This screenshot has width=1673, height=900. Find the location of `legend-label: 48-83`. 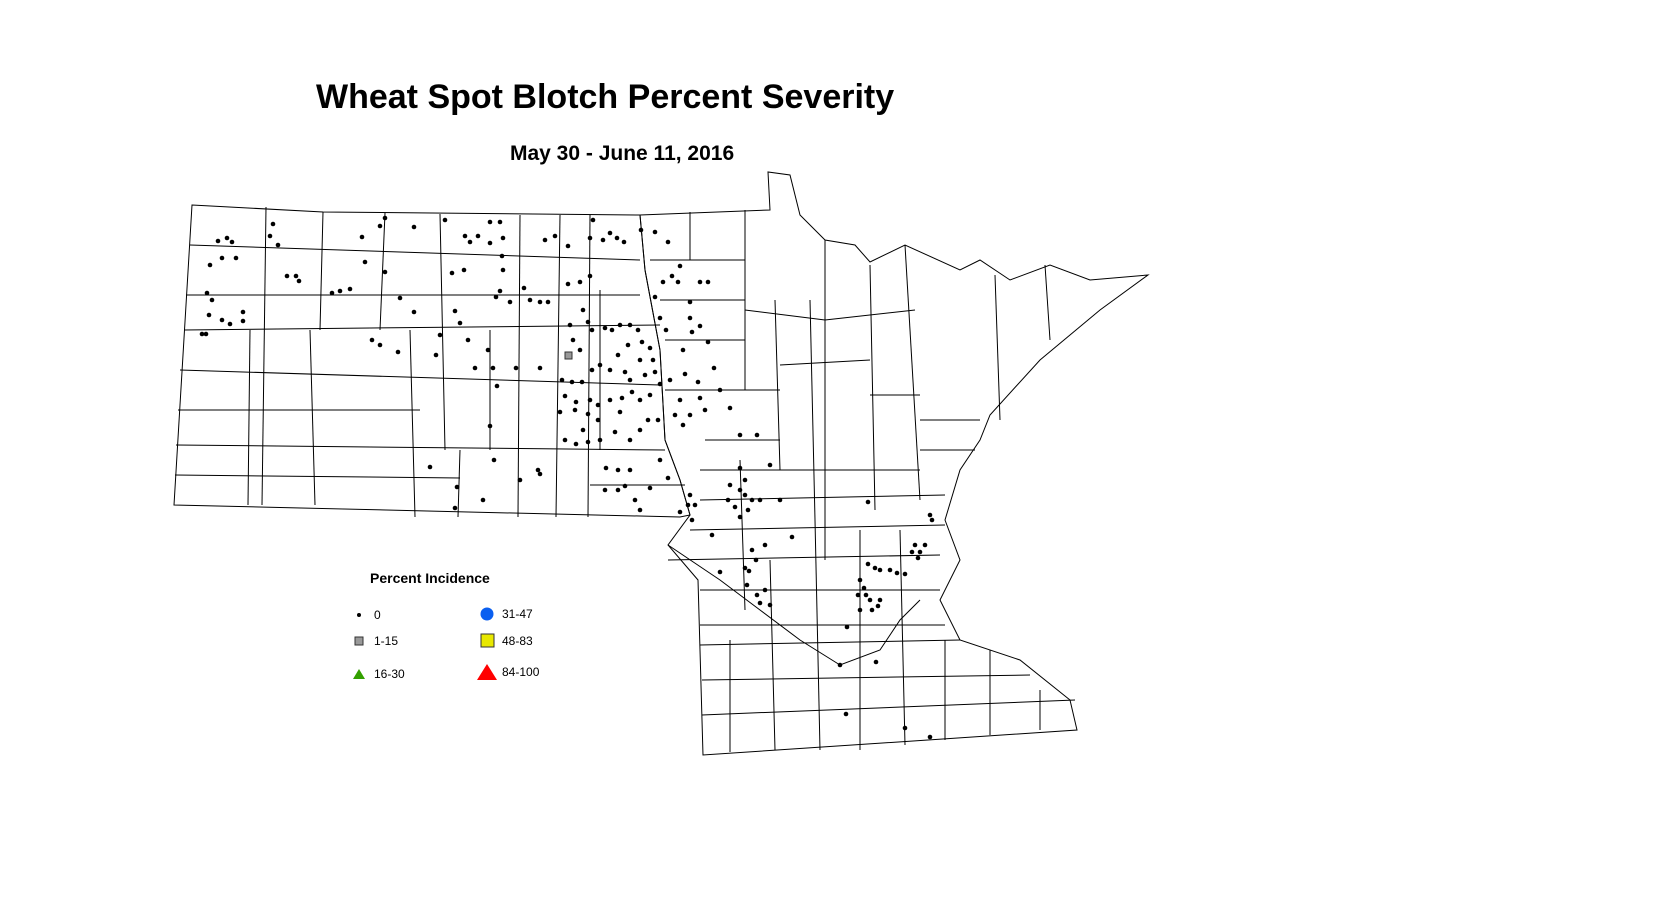

legend-label: 48-83 is located at coordinates (517, 640).